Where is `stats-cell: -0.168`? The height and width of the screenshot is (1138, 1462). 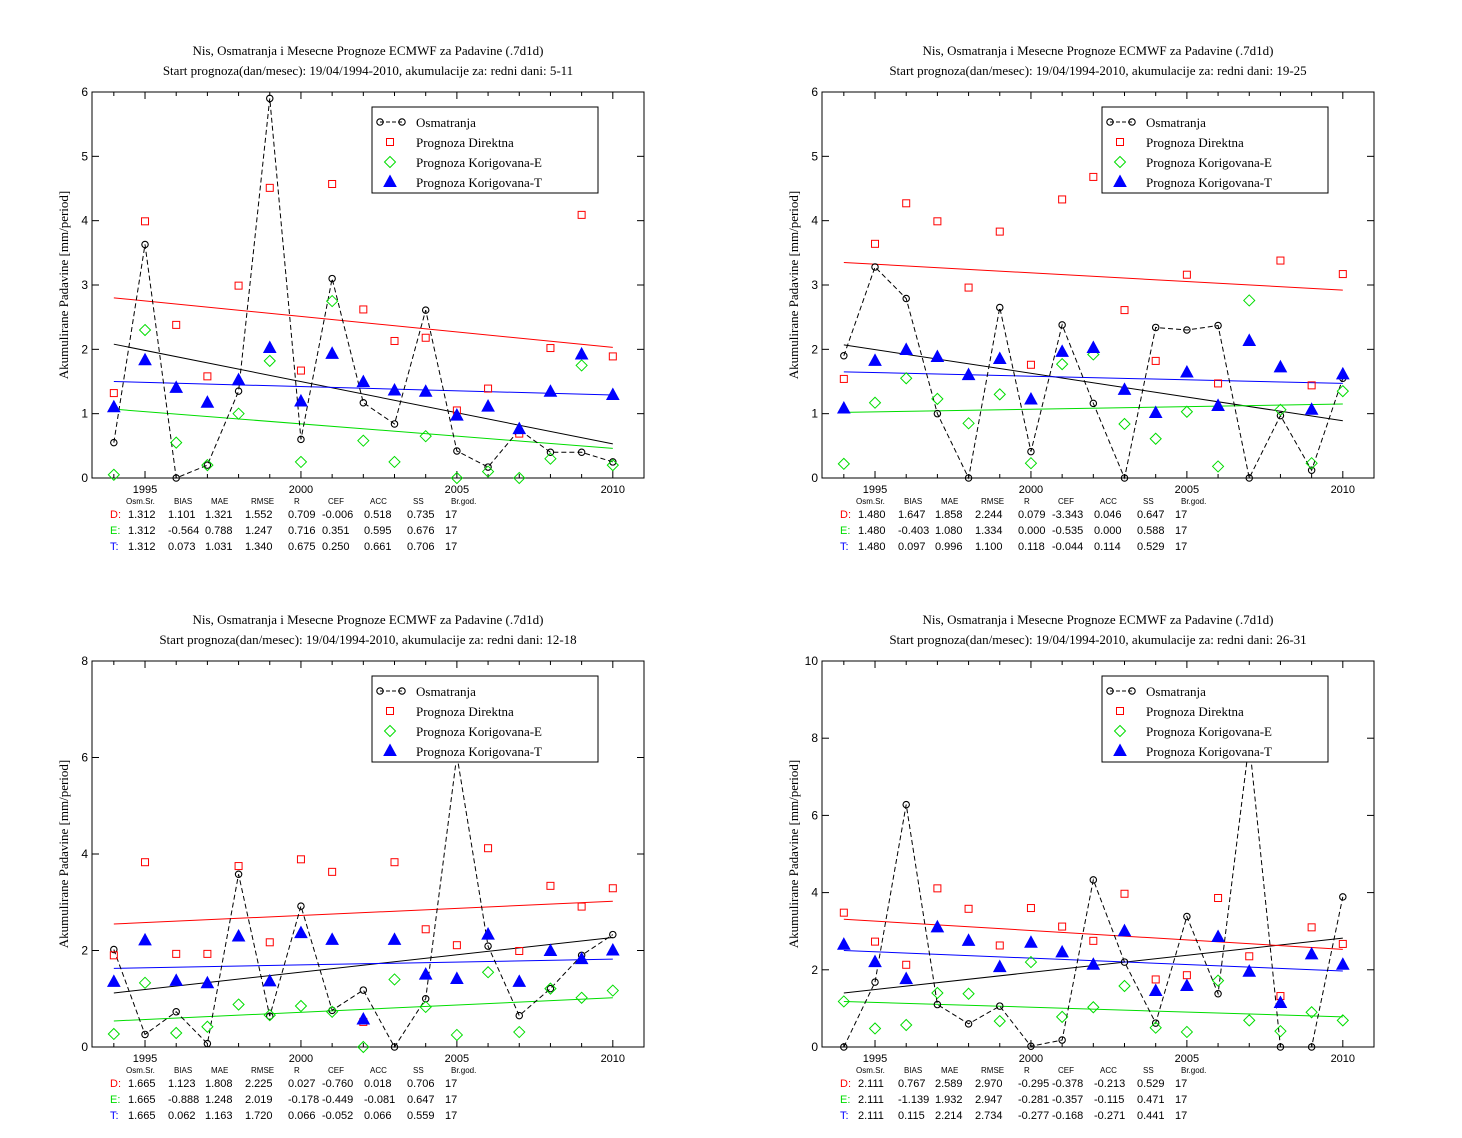
stats-cell: -0.168 is located at coordinates (1068, 1116).